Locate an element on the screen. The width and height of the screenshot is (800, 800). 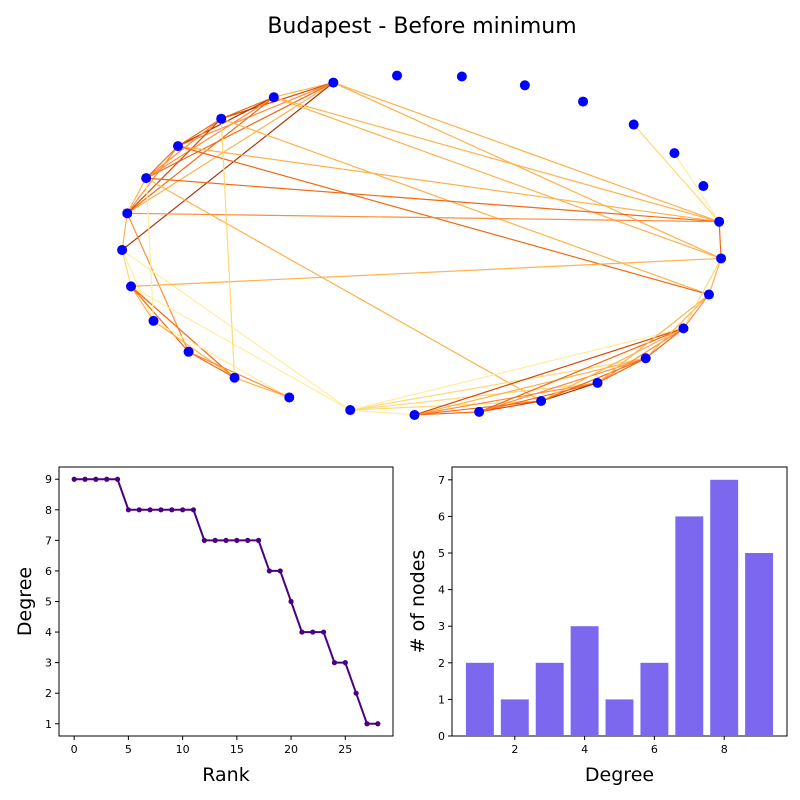
x-tick-label: 15 is located at coordinates (237, 749).